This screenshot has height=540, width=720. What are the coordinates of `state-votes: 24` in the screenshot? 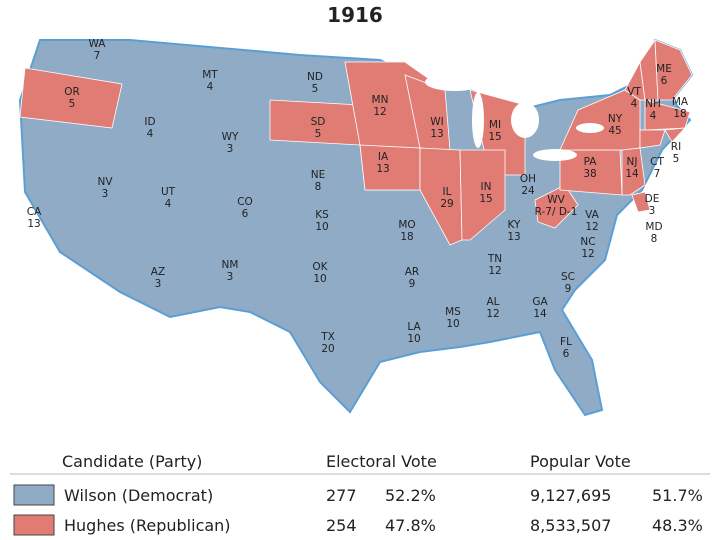 It's located at (528, 191).